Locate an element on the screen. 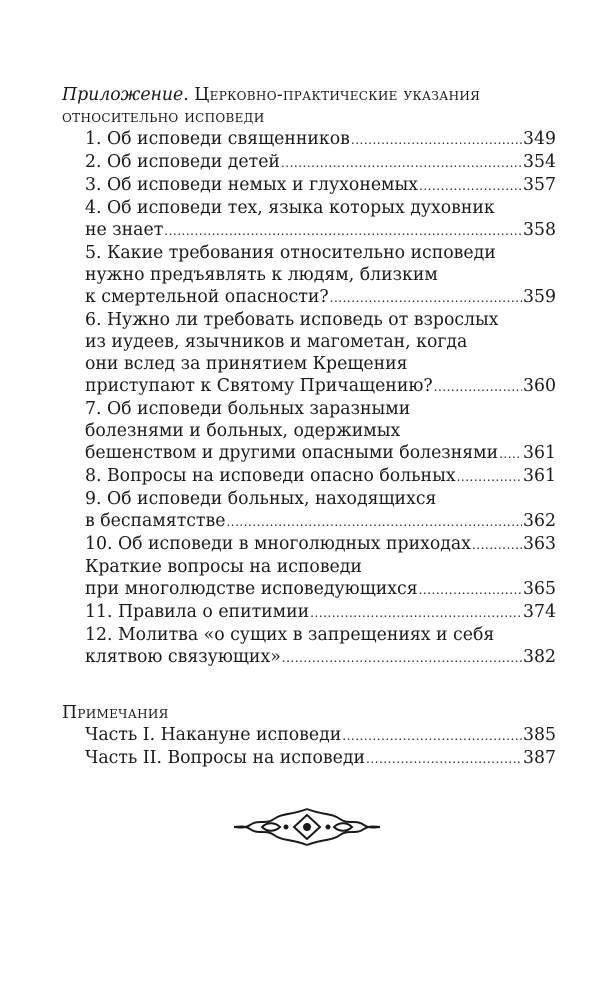  toc-entry: 11. Правила о епитимии 374 is located at coordinates (309, 612).